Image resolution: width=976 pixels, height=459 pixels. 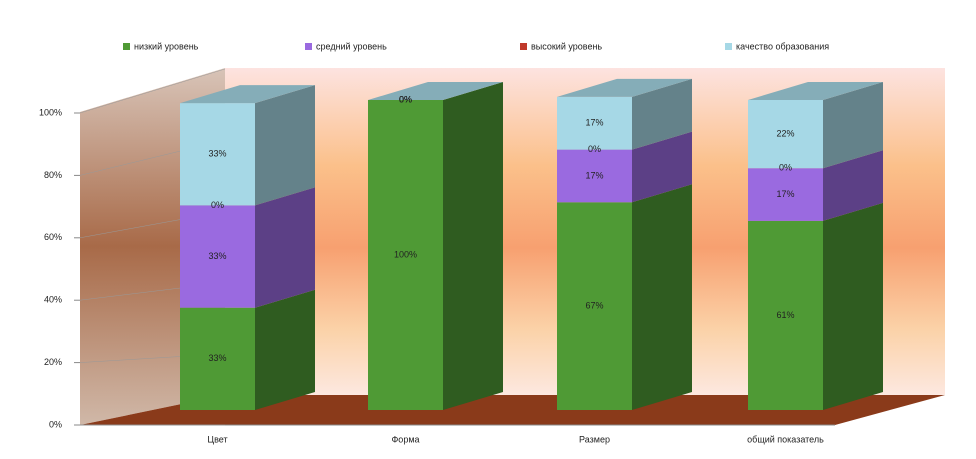 I want to click on legend-label: низкий уровень, so click(x=166, y=46).